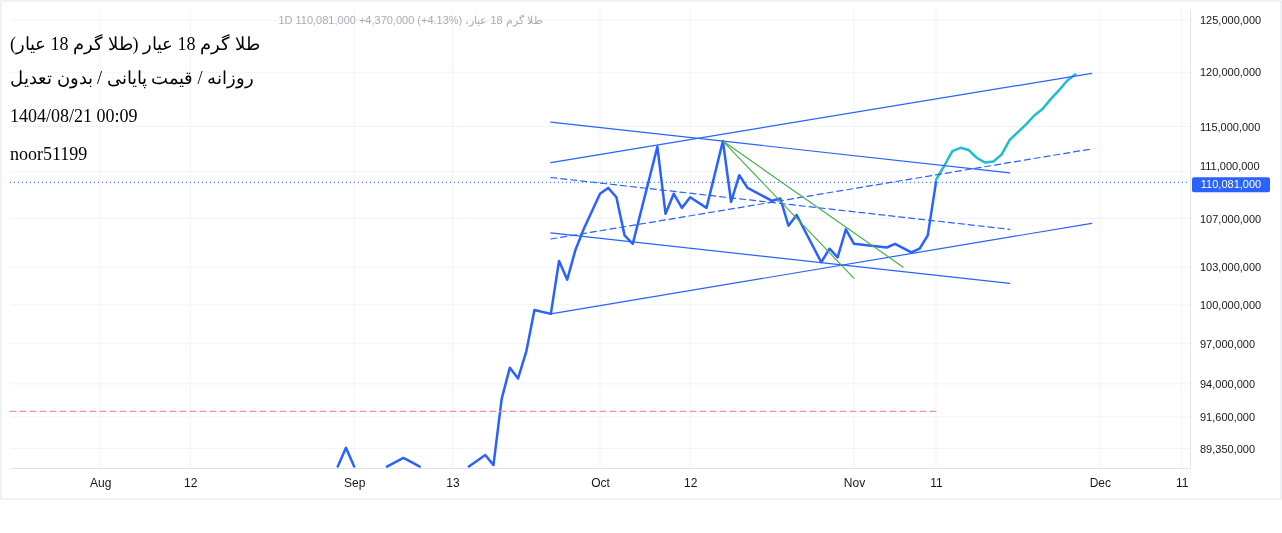  What do you see at coordinates (132, 78) in the screenshot?
I see `annotation: روزانه / قیمت پایانی / بدون تعدیل` at bounding box center [132, 78].